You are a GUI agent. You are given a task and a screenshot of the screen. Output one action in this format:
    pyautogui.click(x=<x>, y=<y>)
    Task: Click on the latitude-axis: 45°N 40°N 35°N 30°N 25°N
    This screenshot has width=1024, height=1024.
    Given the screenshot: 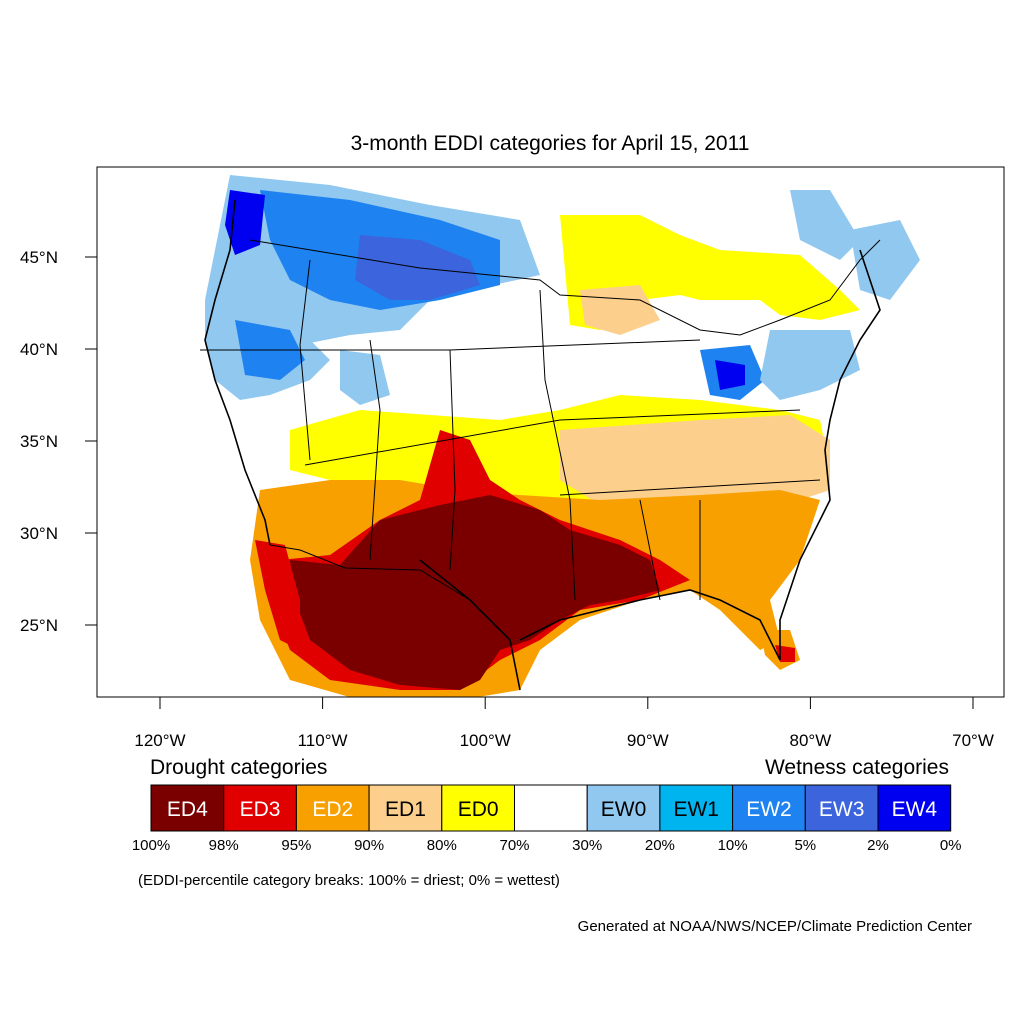 What is the action you would take?
    pyautogui.click(x=58, y=441)
    